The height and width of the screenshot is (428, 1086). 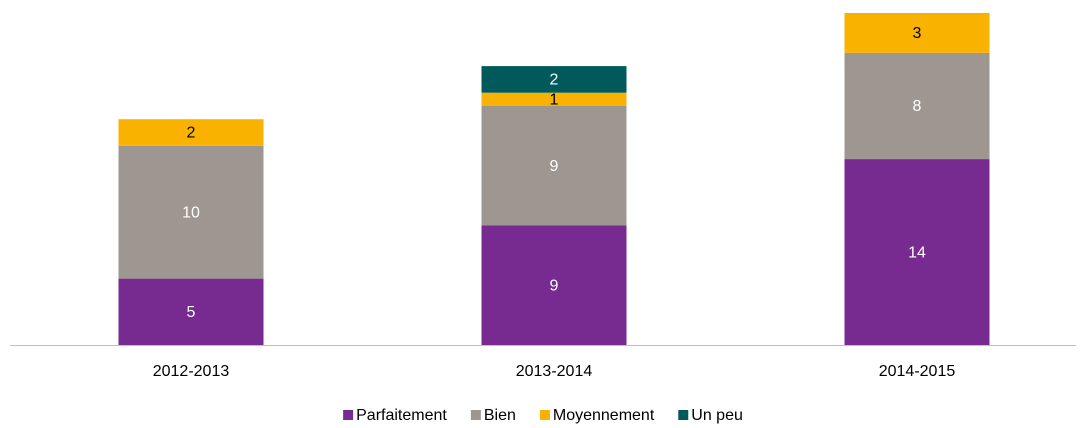 I want to click on data-label: 14, so click(x=917, y=252).